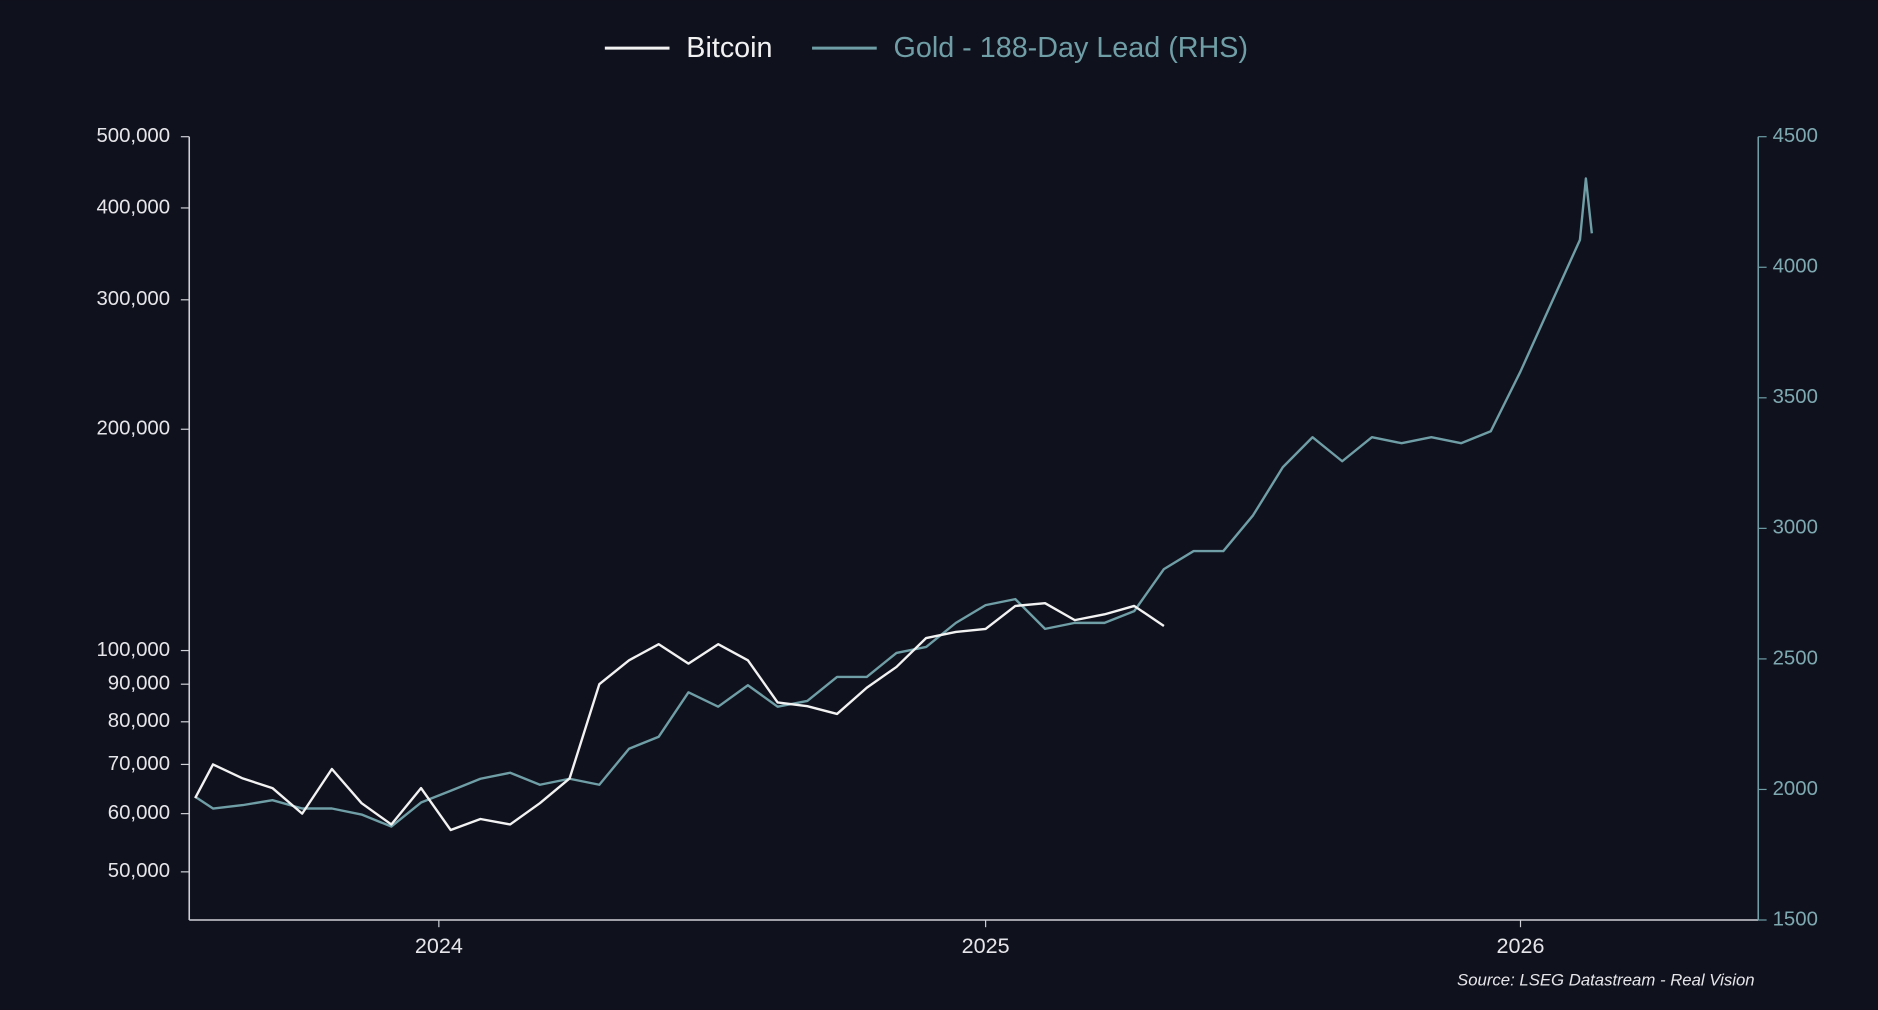  What do you see at coordinates (139, 764) in the screenshot?
I see `y-tick-label: 70,000` at bounding box center [139, 764].